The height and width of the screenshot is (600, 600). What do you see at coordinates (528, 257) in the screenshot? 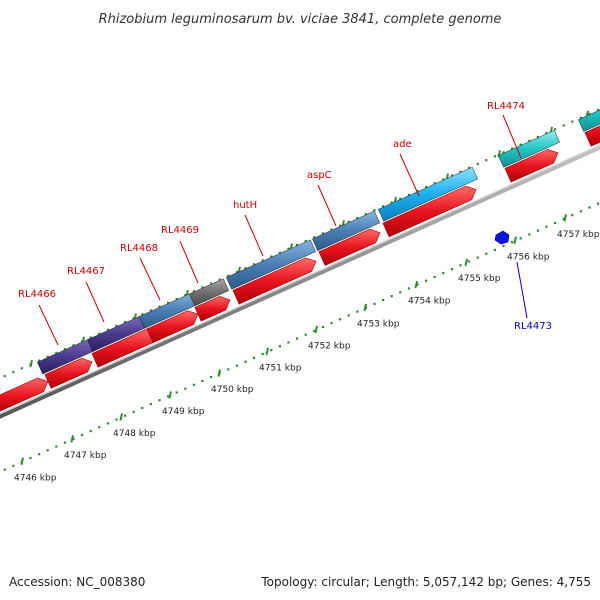
I see `scale-tick-label: 4756 kbp` at bounding box center [528, 257].